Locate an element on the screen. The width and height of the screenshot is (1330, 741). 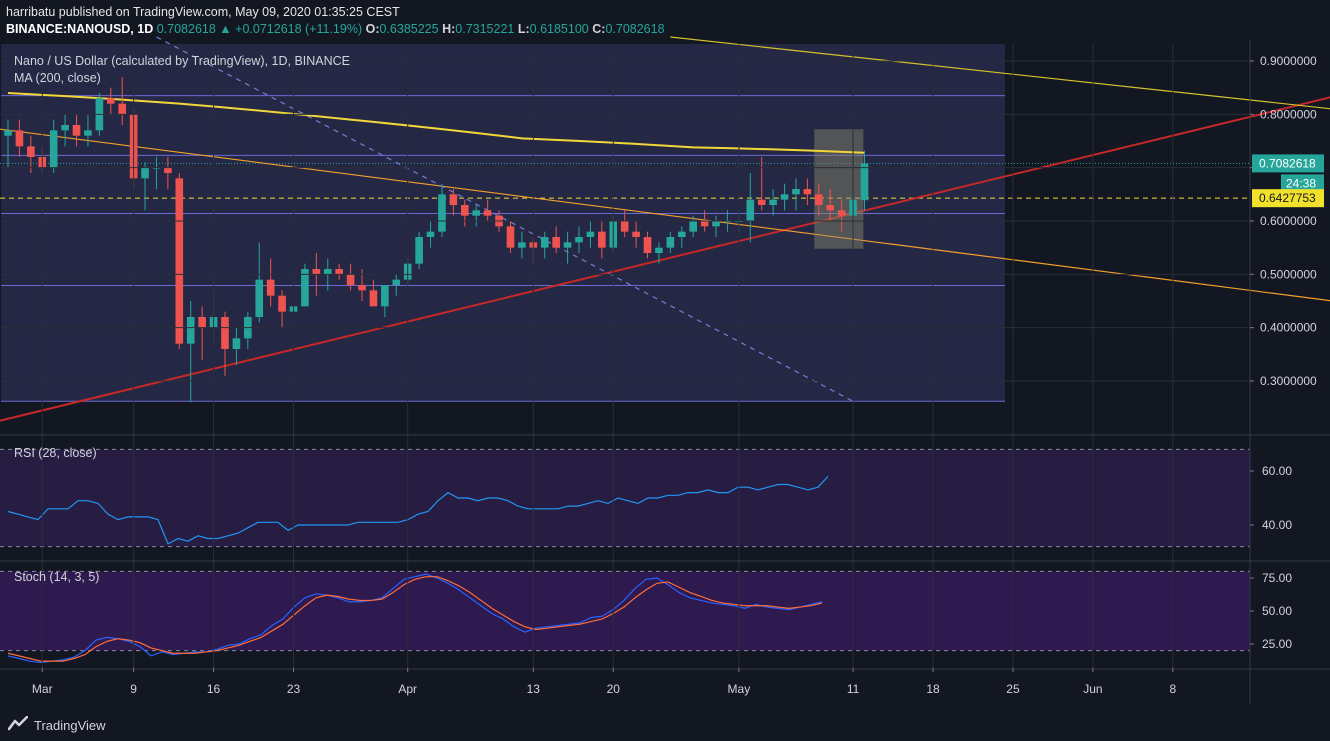
rsi-tick-label: 60.00 is located at coordinates (1277, 471).